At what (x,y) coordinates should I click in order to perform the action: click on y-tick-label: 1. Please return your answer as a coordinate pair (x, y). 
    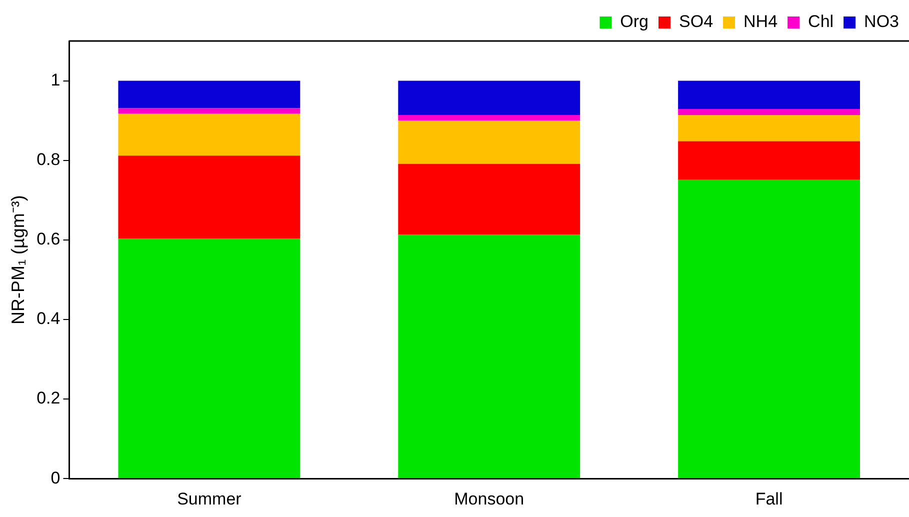
    Looking at the image, I should click on (55, 80).